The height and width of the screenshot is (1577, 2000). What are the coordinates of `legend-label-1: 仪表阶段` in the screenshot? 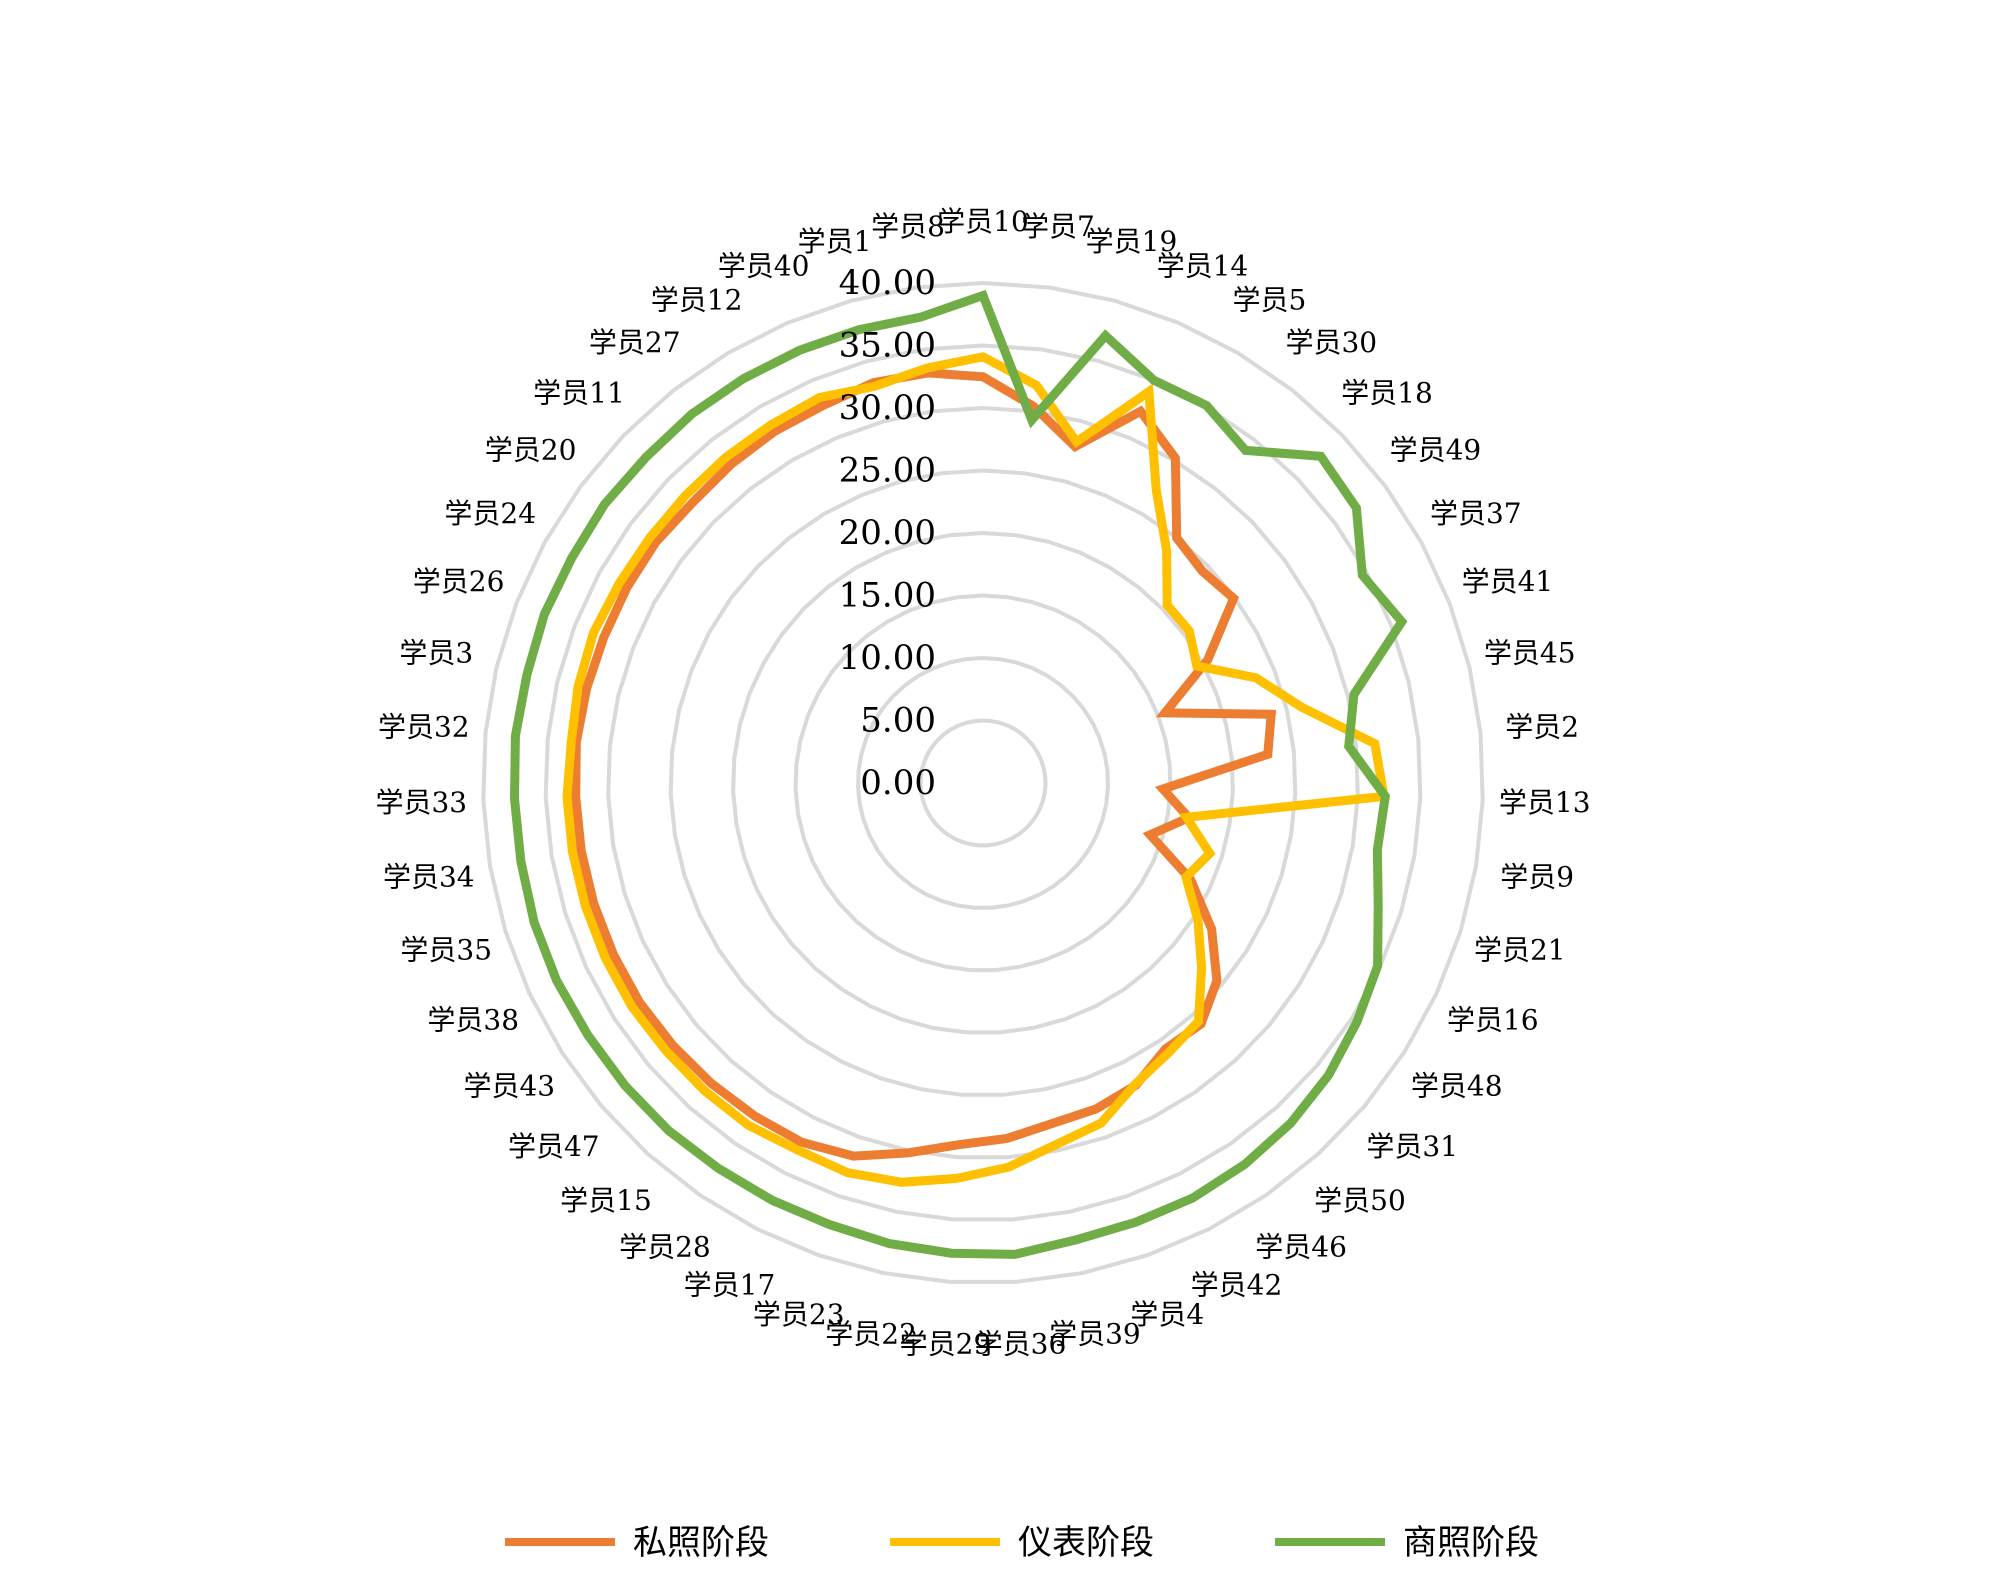 It's located at (1086, 1543).